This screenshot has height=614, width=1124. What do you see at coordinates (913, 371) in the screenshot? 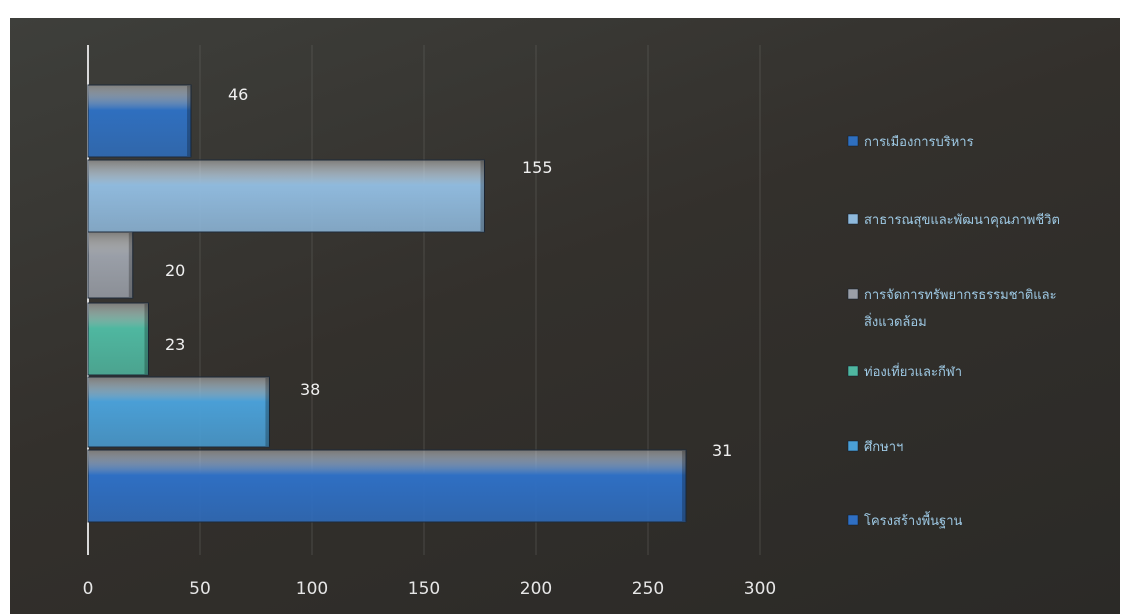
I see `legend-entry: ท่องเที่ยวและกีฬา` at bounding box center [913, 371].